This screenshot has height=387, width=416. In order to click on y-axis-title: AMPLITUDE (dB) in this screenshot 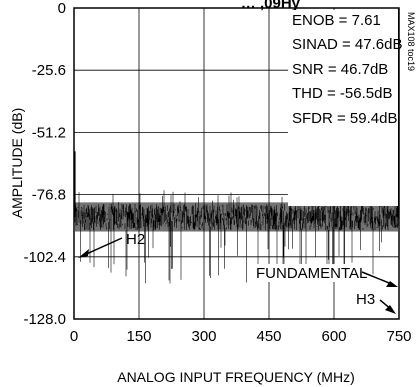, I will do `click(17, 163)`.